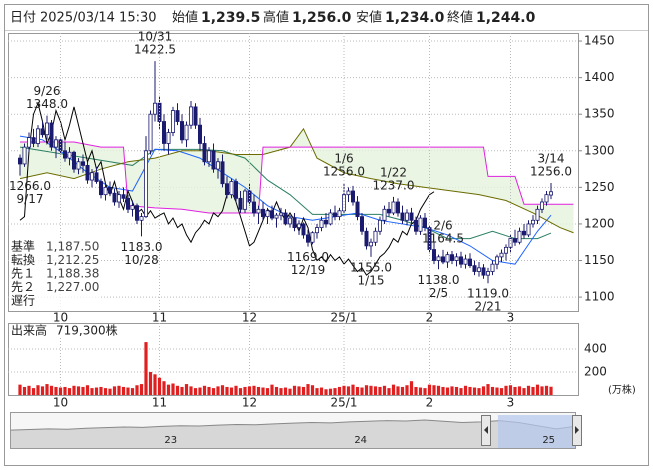 This screenshot has width=653, height=470. What do you see at coordinates (30, 186) in the screenshot?
I see `annotation-value: 1266.0` at bounding box center [30, 186].